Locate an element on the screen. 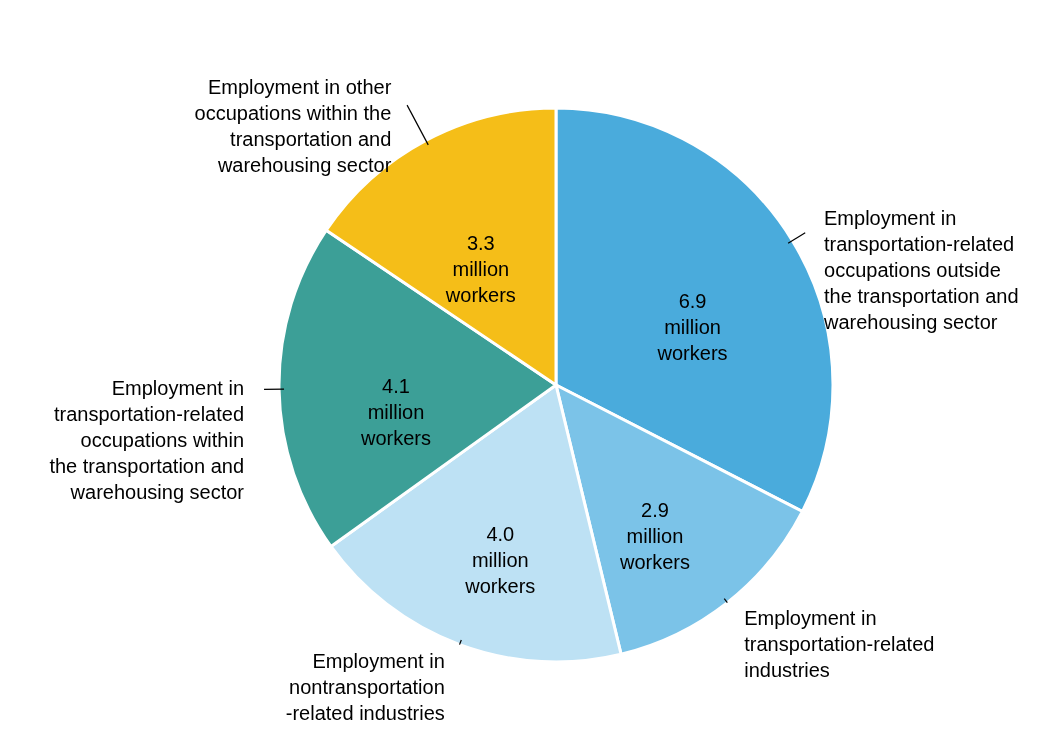 Image resolution: width=1047 pixels, height=736 pixels. data-label: 2.9 million workers is located at coordinates (654, 535).